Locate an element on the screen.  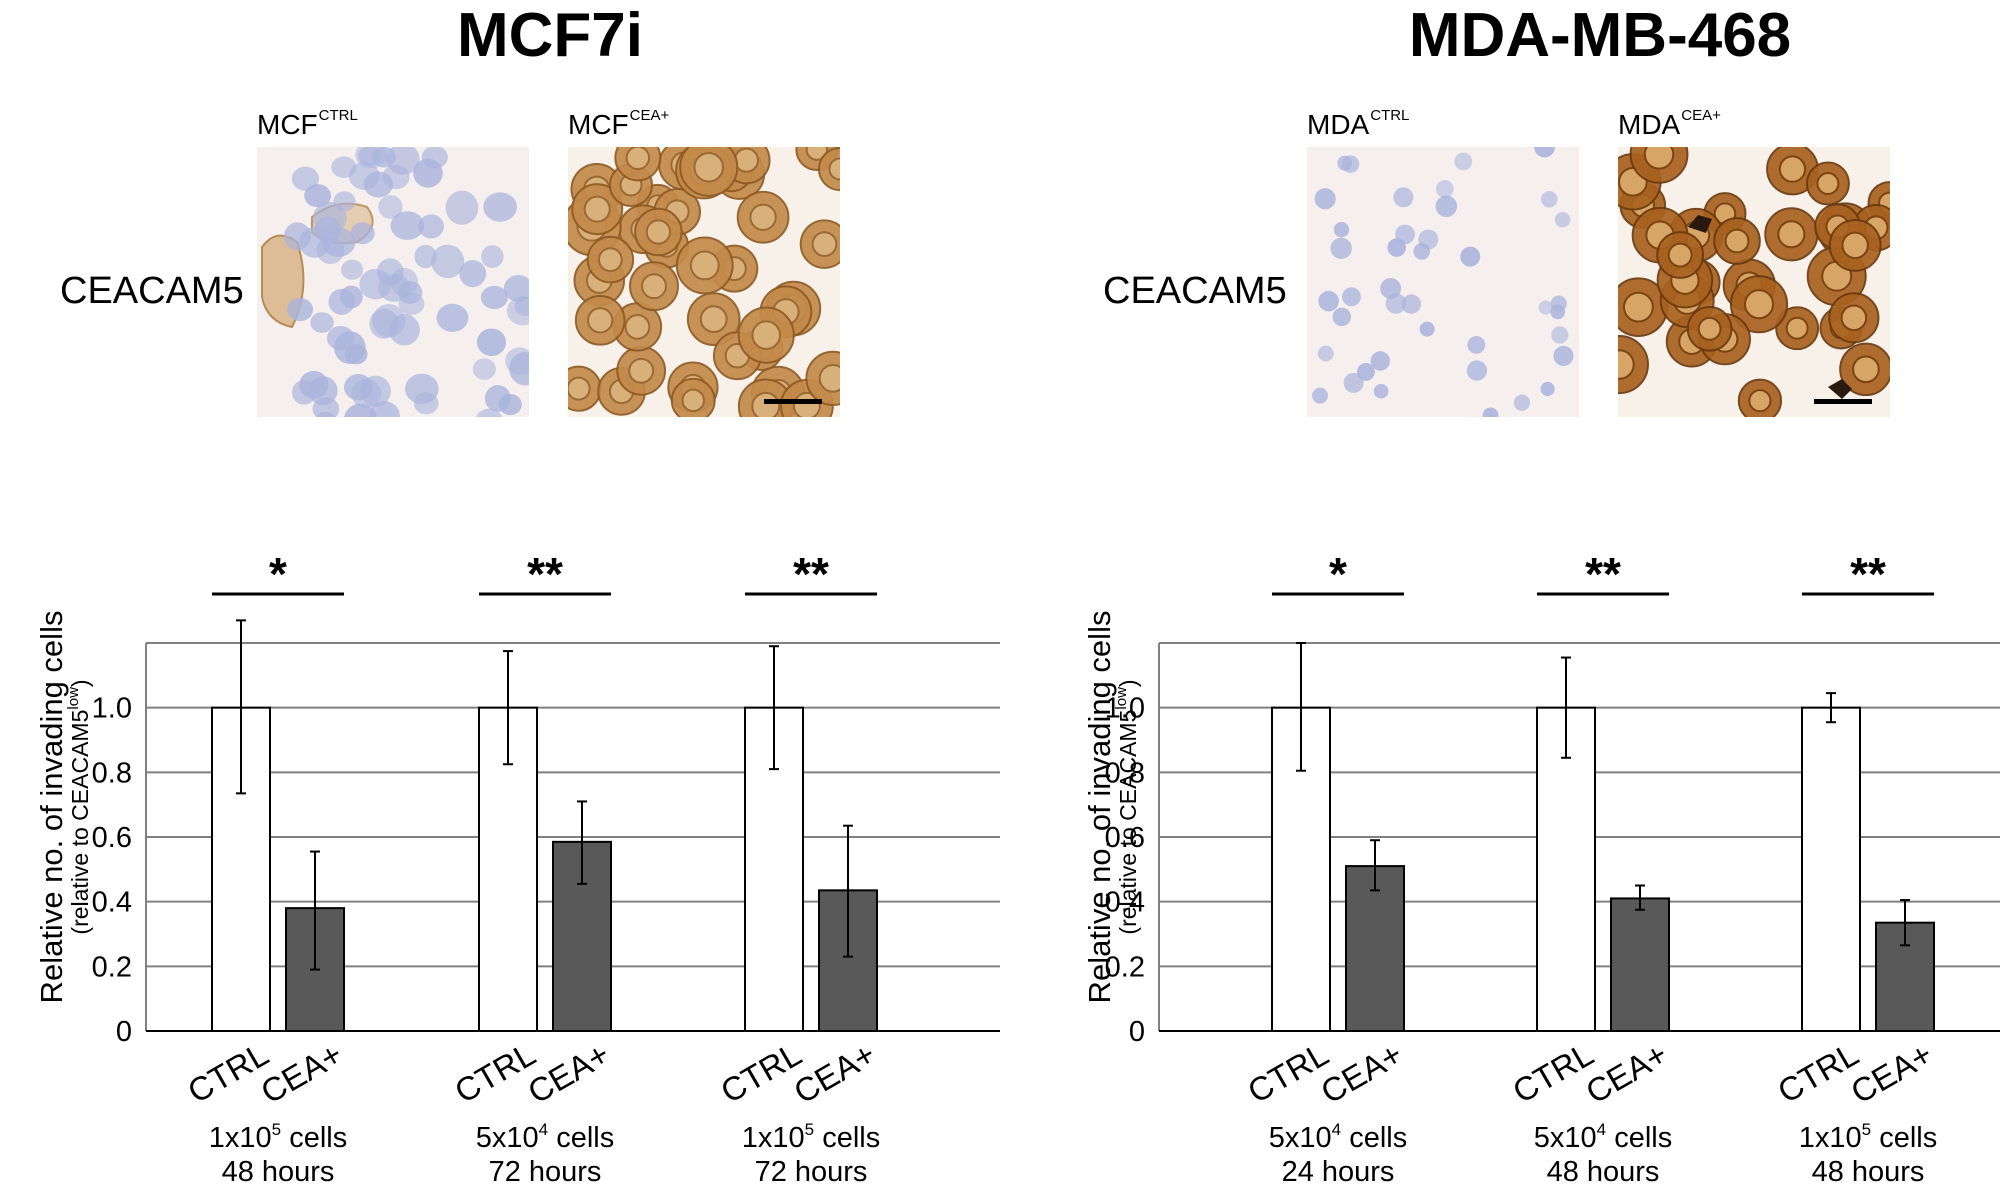
y-axis-subtitle-post: ) is located at coordinates (80, 683).